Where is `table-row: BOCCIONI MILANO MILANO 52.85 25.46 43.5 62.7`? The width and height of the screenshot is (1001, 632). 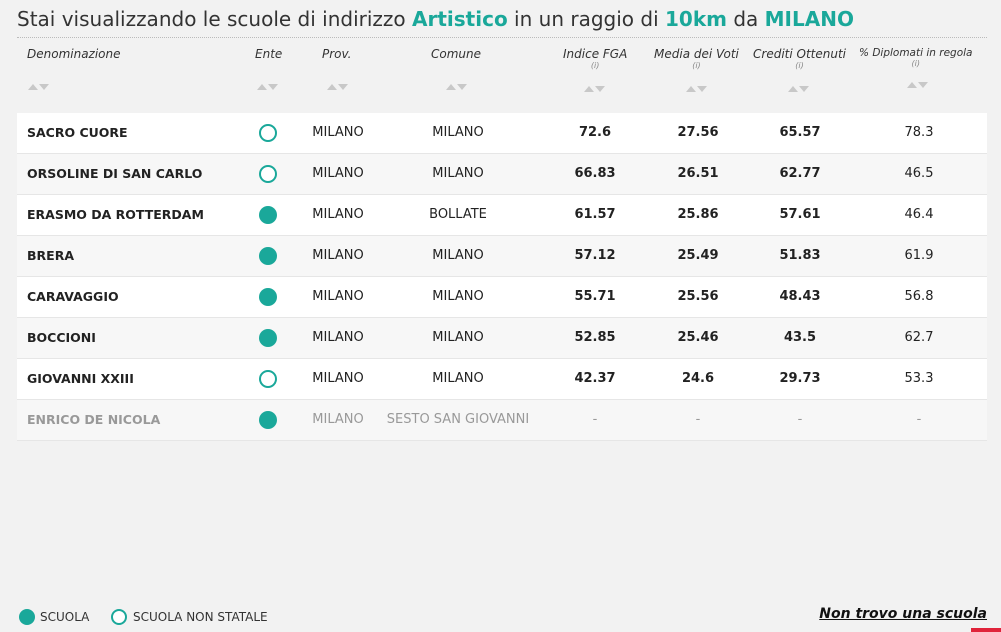
table-row: BOCCIONI MILANO MILANO 52.85 25.46 43.5 62.7 is located at coordinates (502, 338).